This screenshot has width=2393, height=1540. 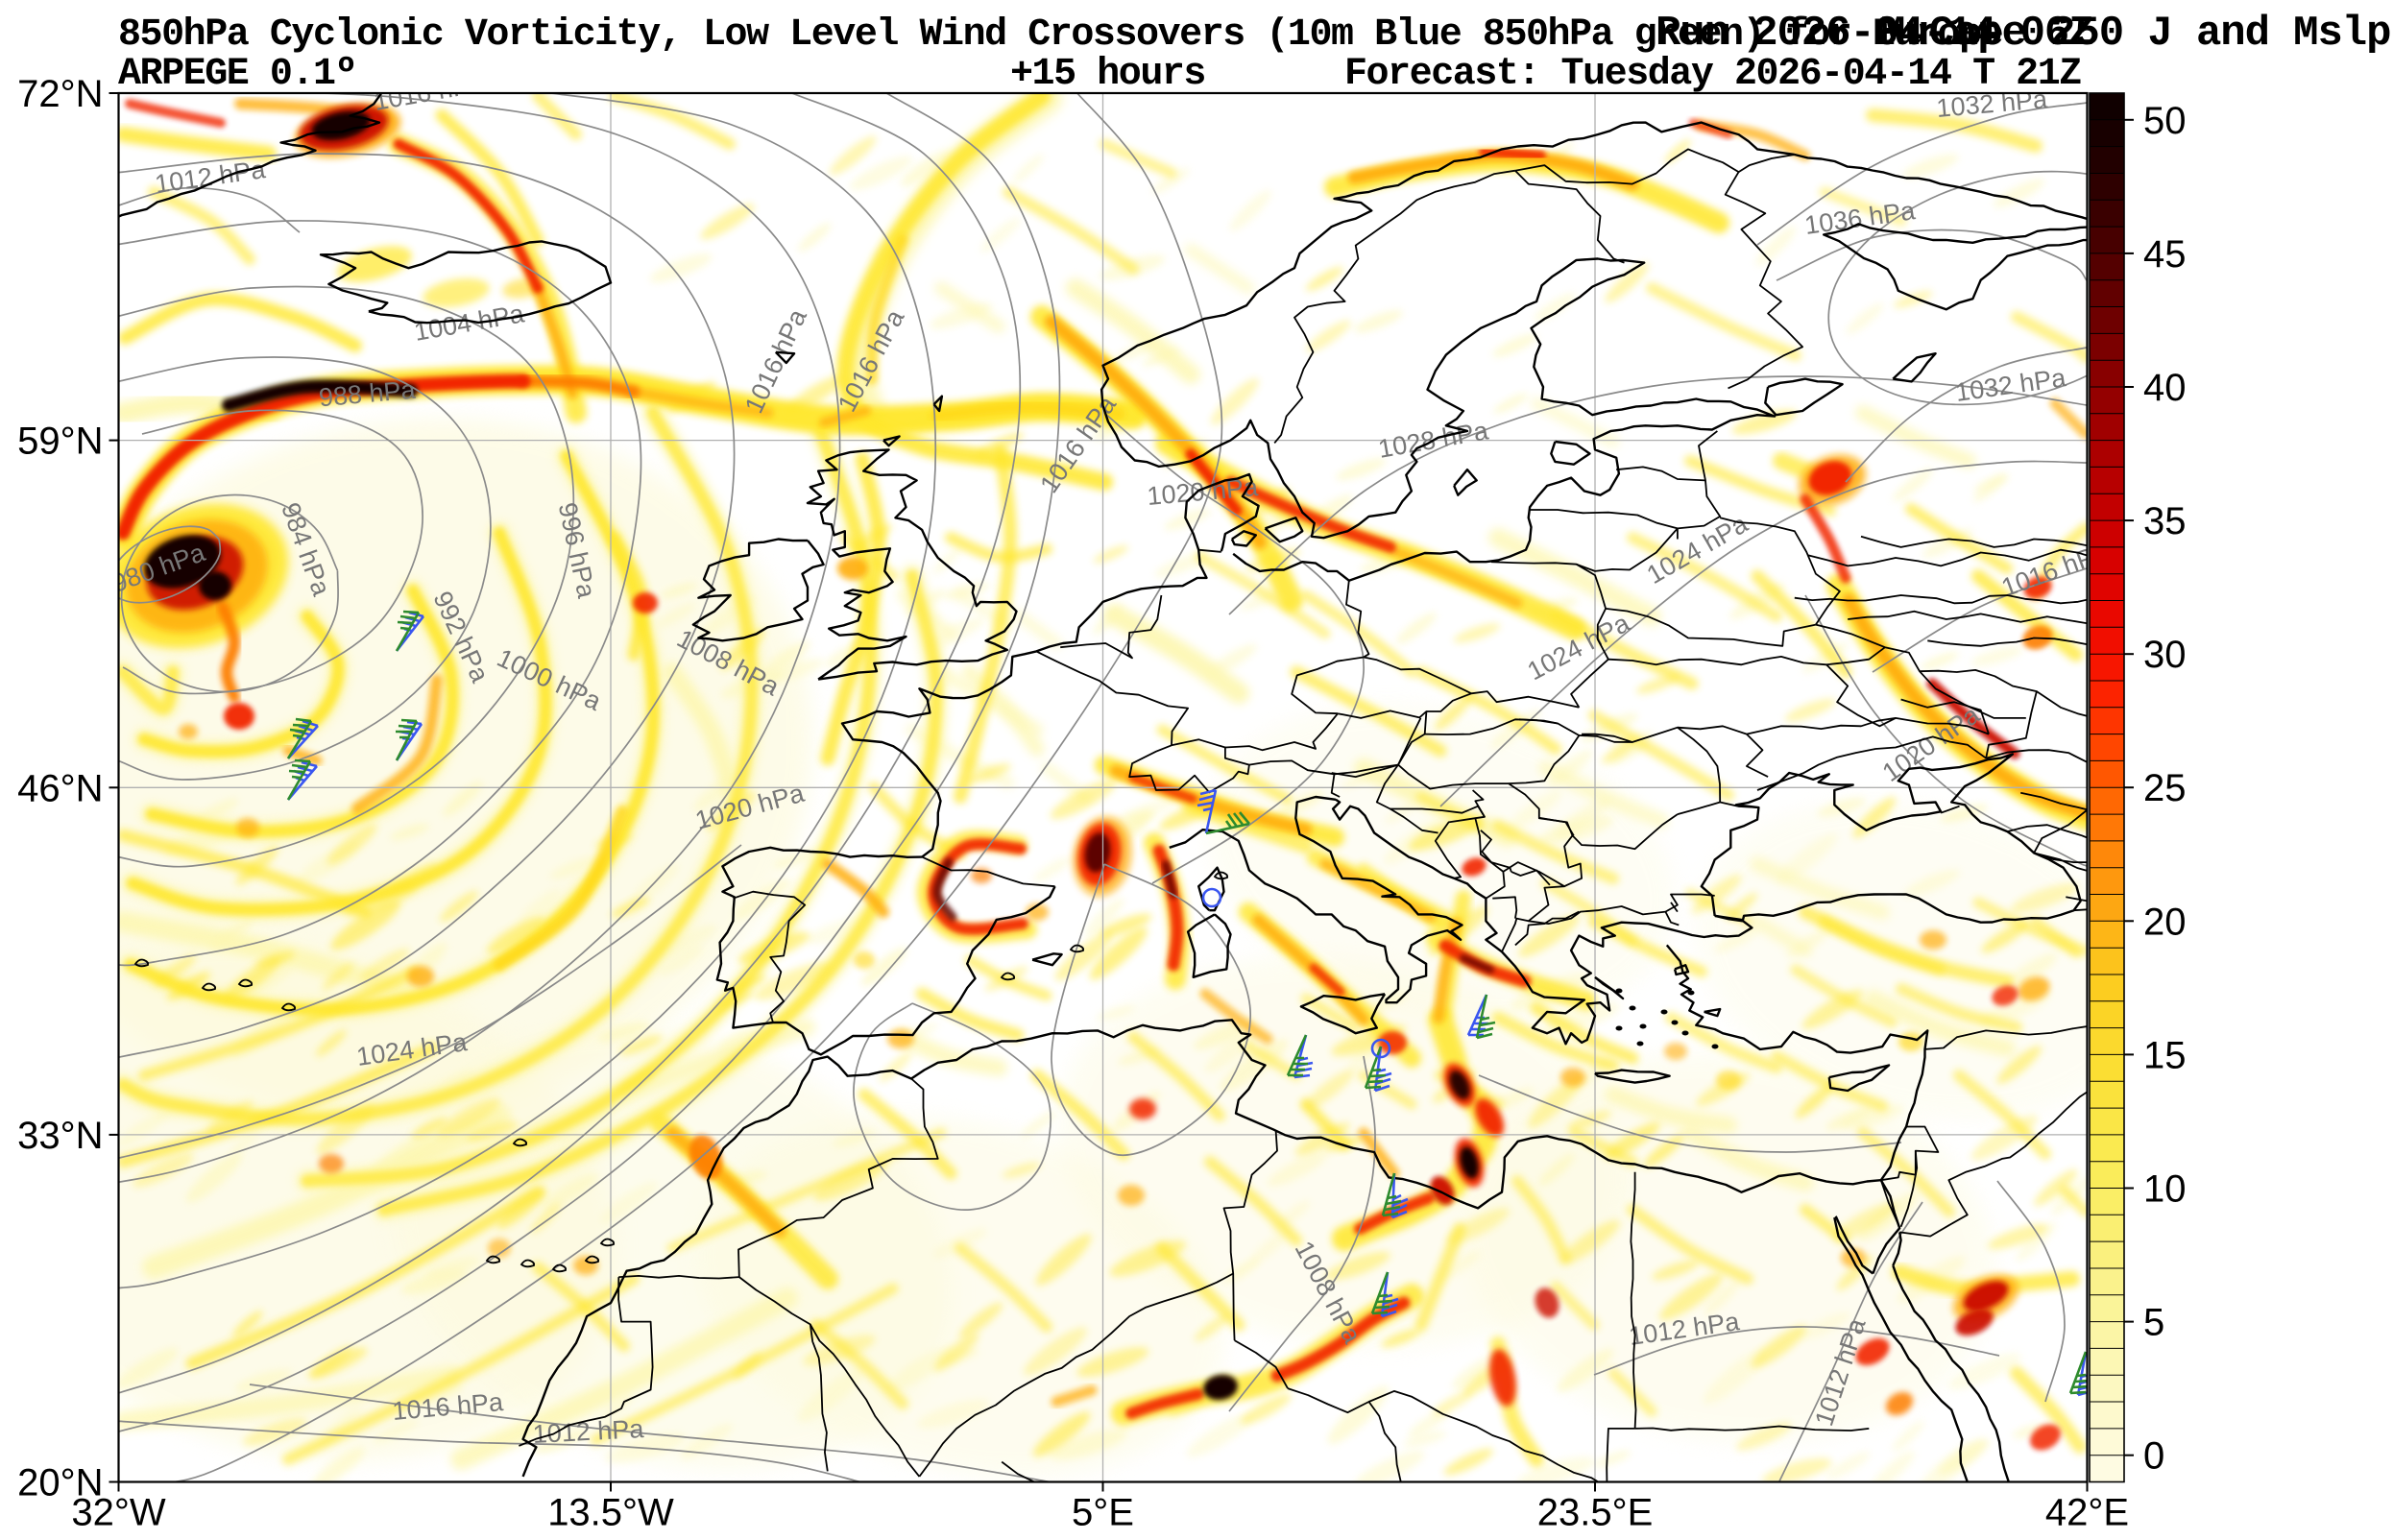 What do you see at coordinates (2165, 255) in the screenshot?
I see `svg-text: 45` at bounding box center [2165, 255].